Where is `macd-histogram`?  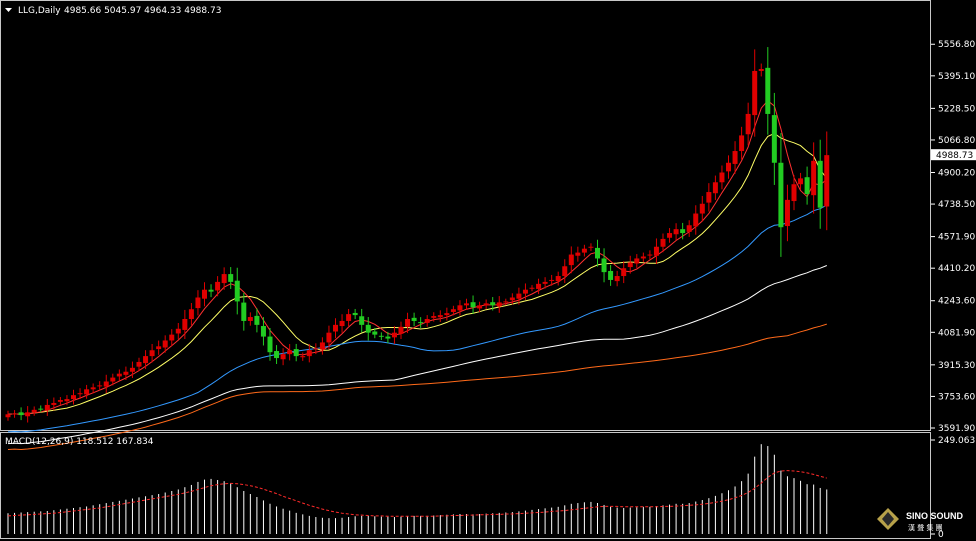 macd-histogram is located at coordinates (417, 489).